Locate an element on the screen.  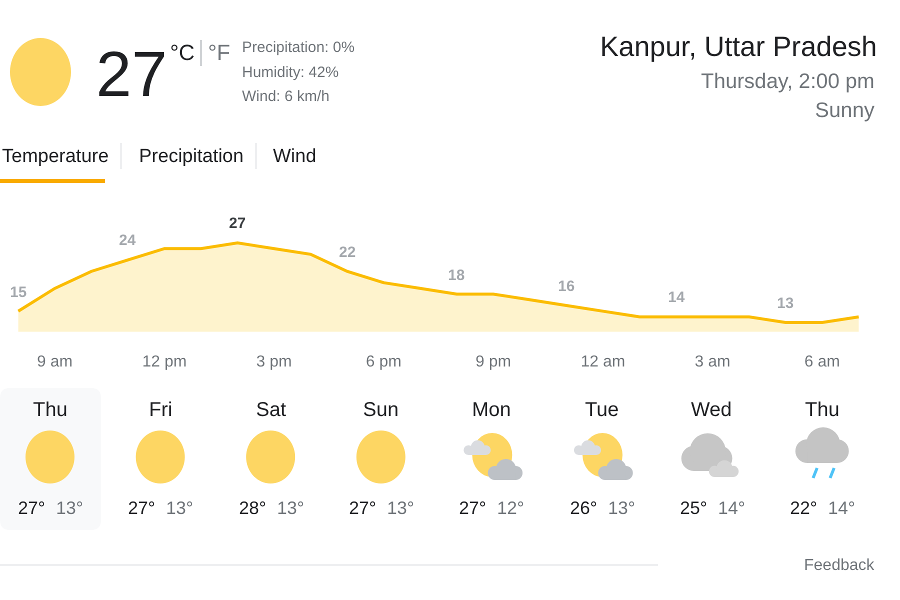
text: 12° is located at coordinates (510, 508).